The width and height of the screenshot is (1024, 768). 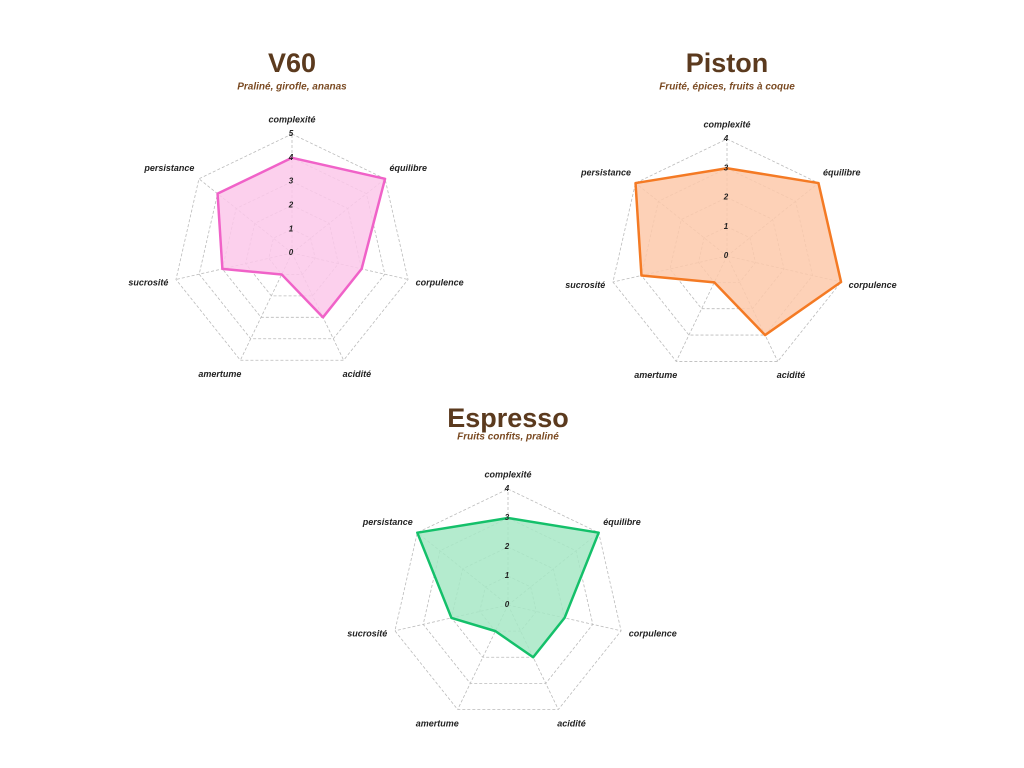 I want to click on chart-title: Piston, so click(x=727, y=63).